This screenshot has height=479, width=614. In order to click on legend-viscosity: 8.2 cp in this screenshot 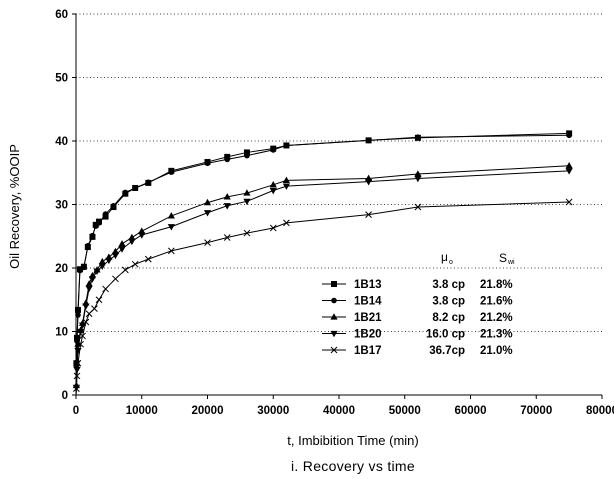, I will do `click(448, 318)`.